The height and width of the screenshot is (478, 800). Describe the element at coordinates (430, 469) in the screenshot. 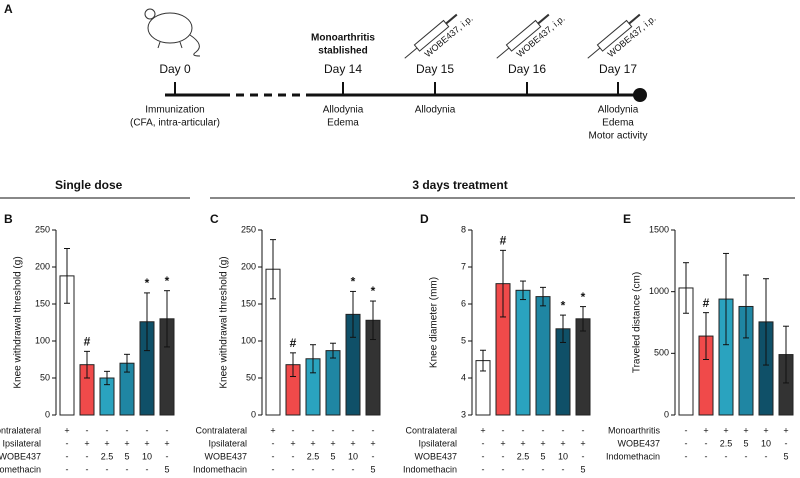

I see `row-label: Indomethacin` at that location.